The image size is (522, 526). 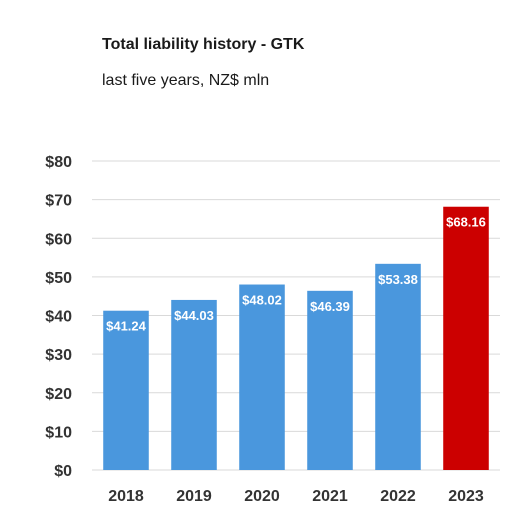 What do you see at coordinates (186, 80) in the screenshot?
I see `chart-subtitle: last five years, NZ$ mln` at bounding box center [186, 80].